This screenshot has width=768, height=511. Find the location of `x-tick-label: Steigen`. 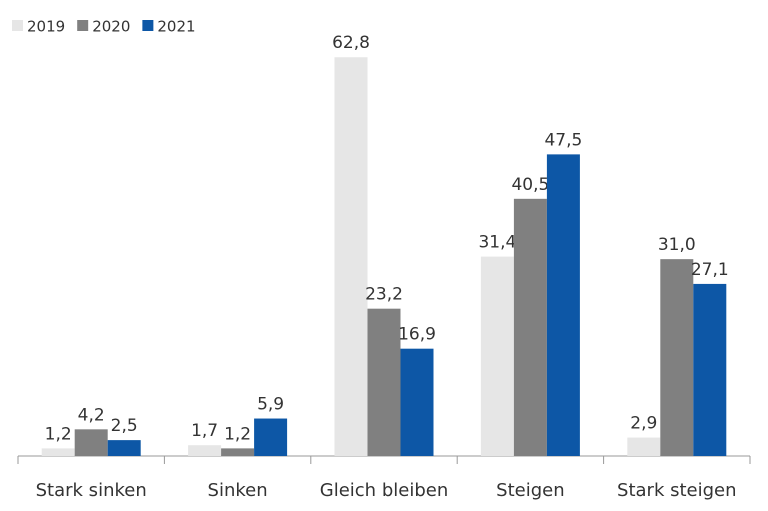

x-tick-label: Steigen is located at coordinates (530, 490).